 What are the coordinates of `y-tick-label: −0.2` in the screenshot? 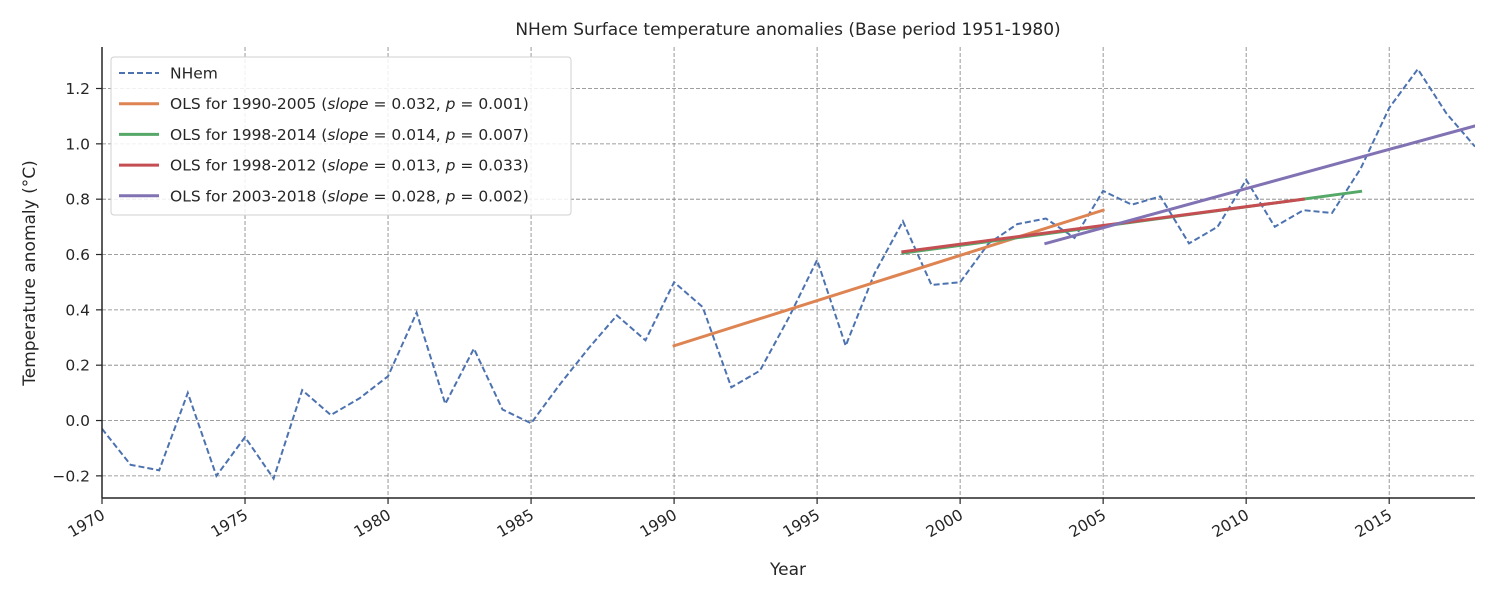 It's located at (71, 476).